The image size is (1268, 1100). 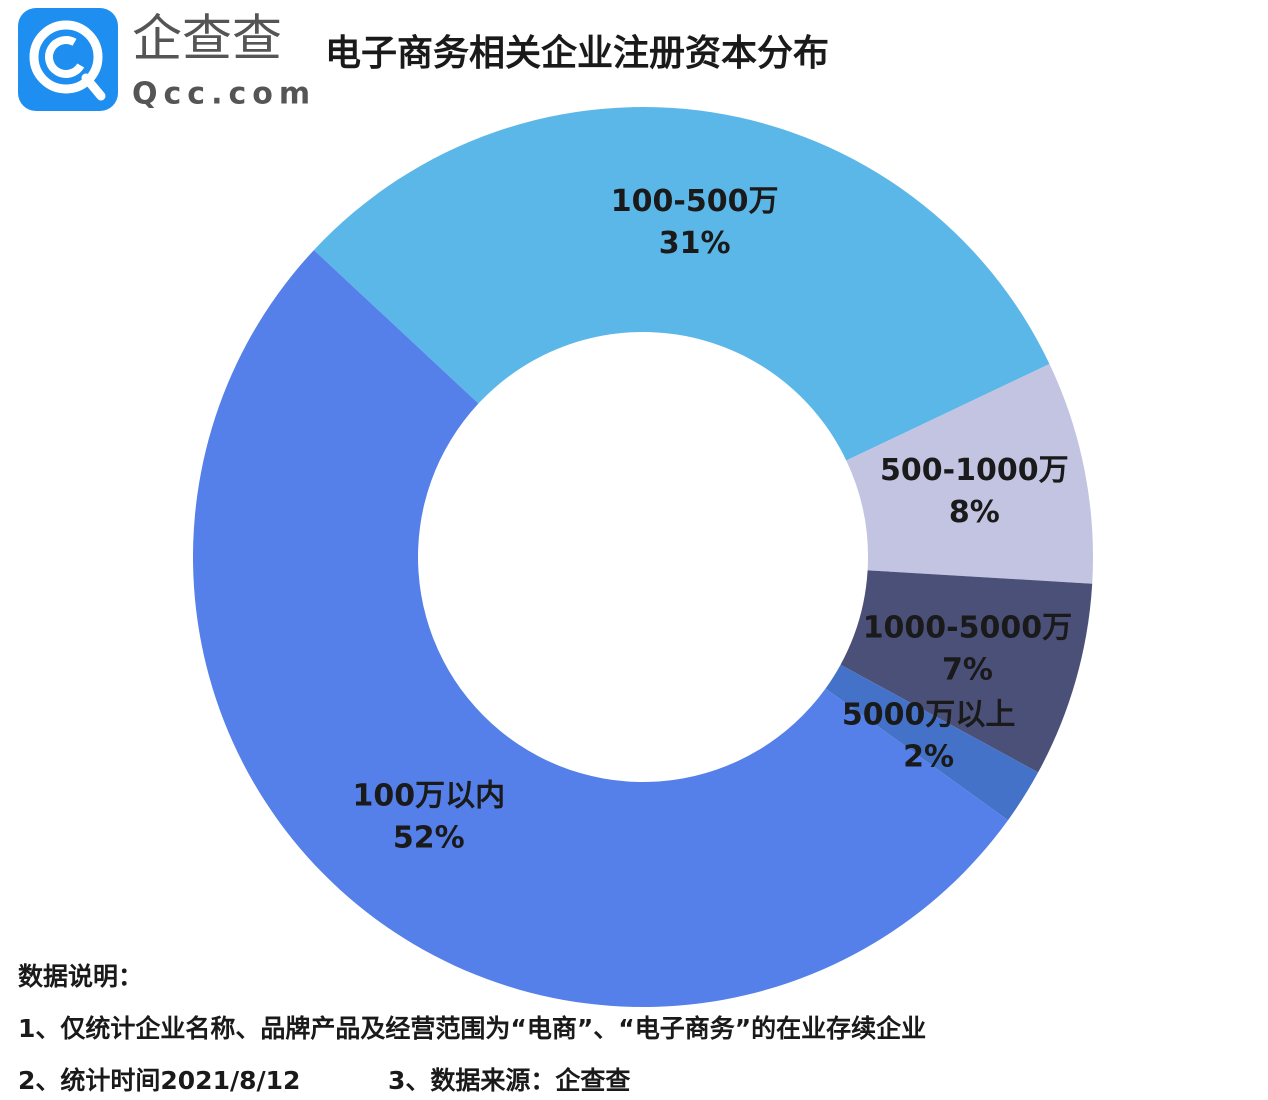 What do you see at coordinates (929, 714) in the screenshot?
I see `slice-category: 5000万以上` at bounding box center [929, 714].